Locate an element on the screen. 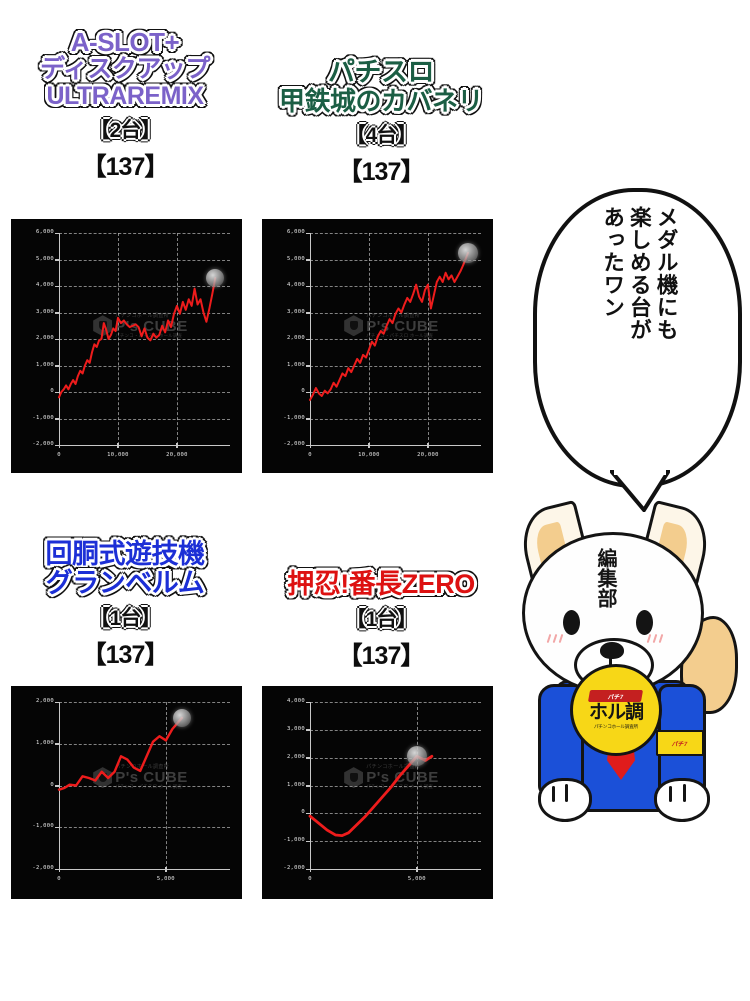 The width and height of the screenshot is (750, 1001). machine-title-4: 押忍!番長ZERO 【1台】 【137】 is located at coordinates (381, 620).